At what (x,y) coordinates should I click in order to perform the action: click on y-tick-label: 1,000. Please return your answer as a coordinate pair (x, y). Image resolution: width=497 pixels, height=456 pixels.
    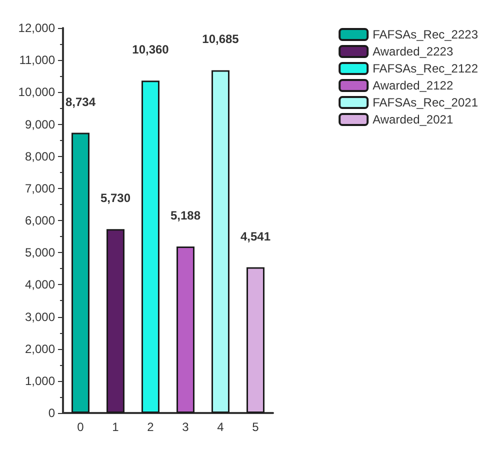
    Looking at the image, I should click on (40, 381).